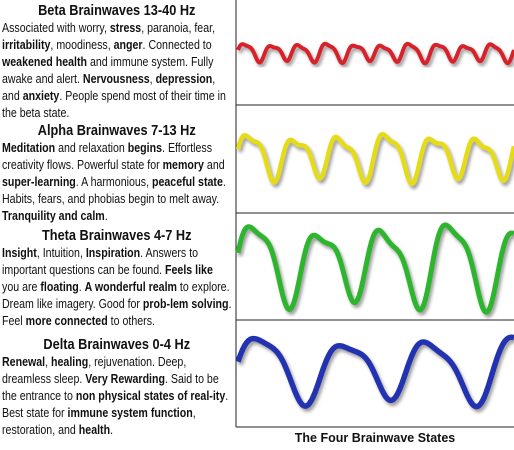 This screenshot has width=514, height=450. Describe the element at coordinates (94, 430) in the screenshot. I see `bold-text: health` at that location.